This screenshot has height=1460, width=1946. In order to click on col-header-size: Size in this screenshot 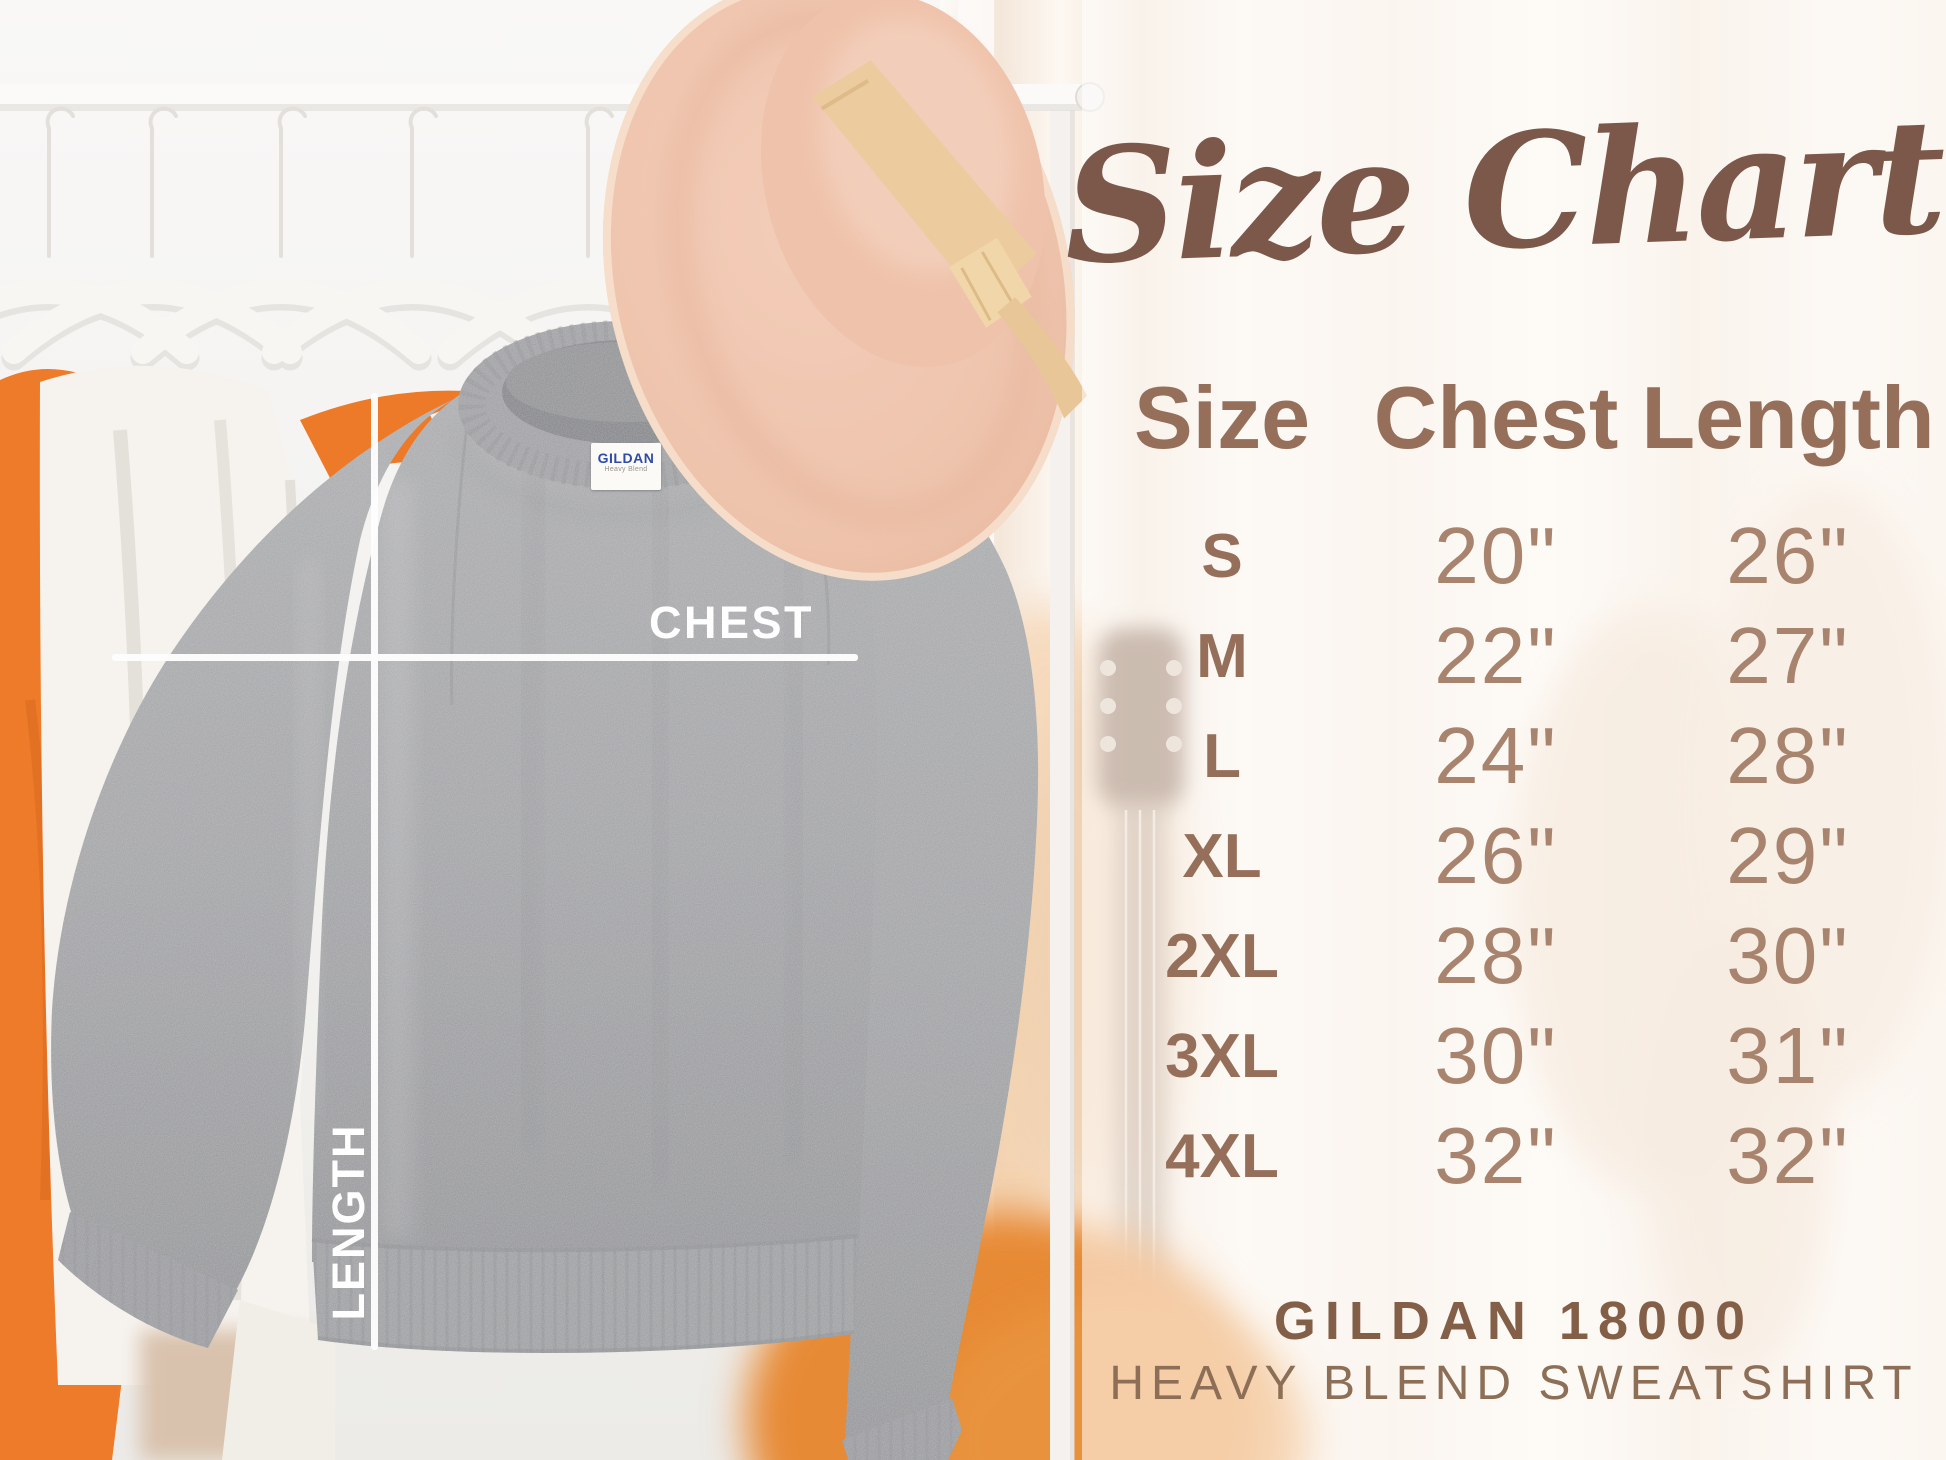, I will do `click(1222, 417)`.